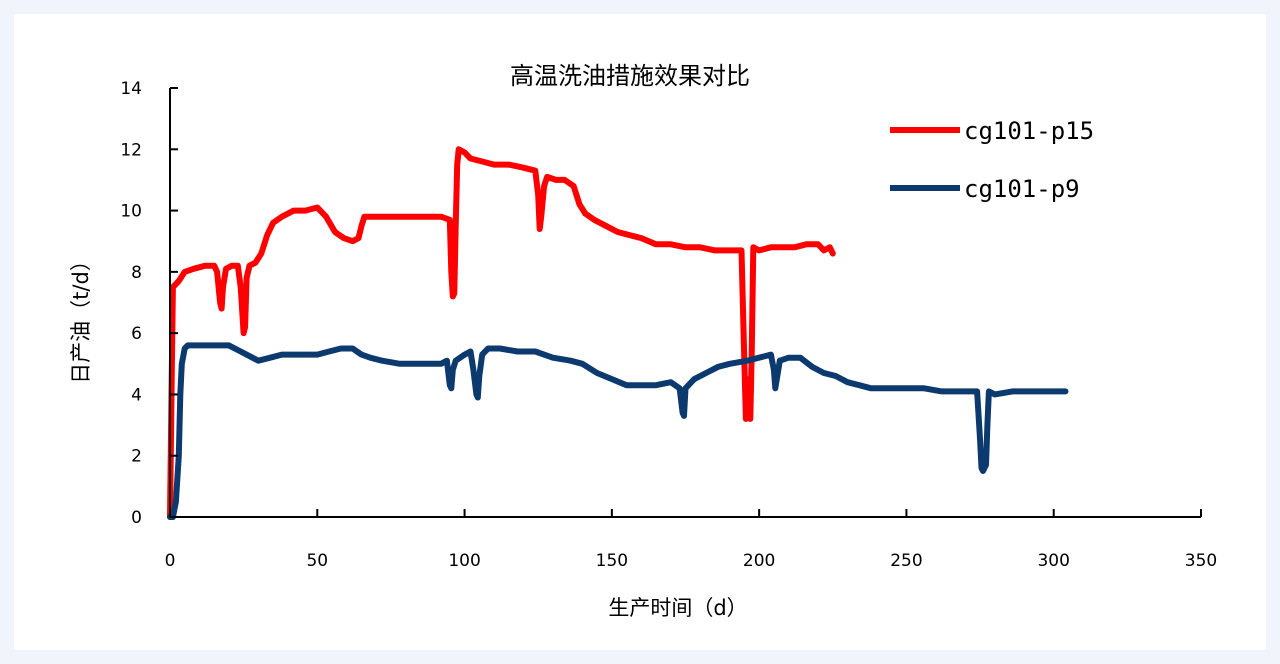  I want to click on y-tick-label: 12, so click(131, 150).